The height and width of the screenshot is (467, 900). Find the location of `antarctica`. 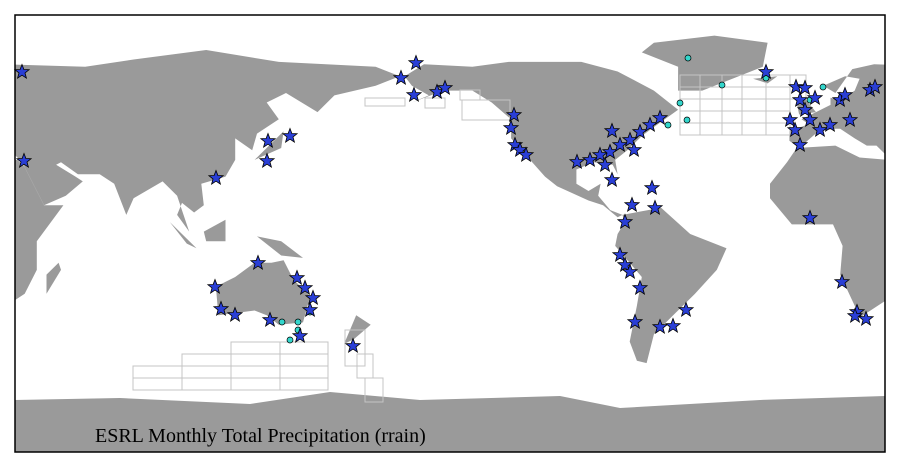

antarctica is located at coordinates (450, 422).